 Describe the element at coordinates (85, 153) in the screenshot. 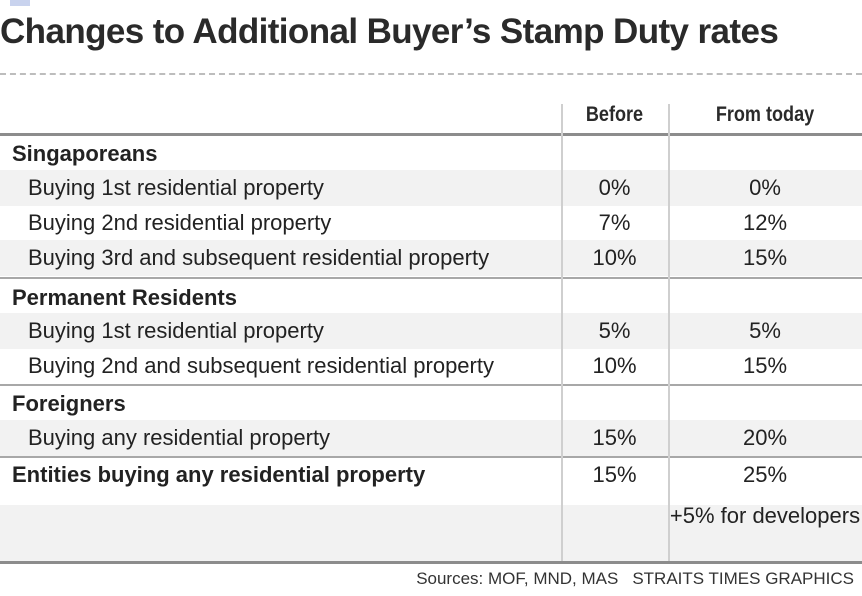

I see `group-label: Singaporeans` at that location.